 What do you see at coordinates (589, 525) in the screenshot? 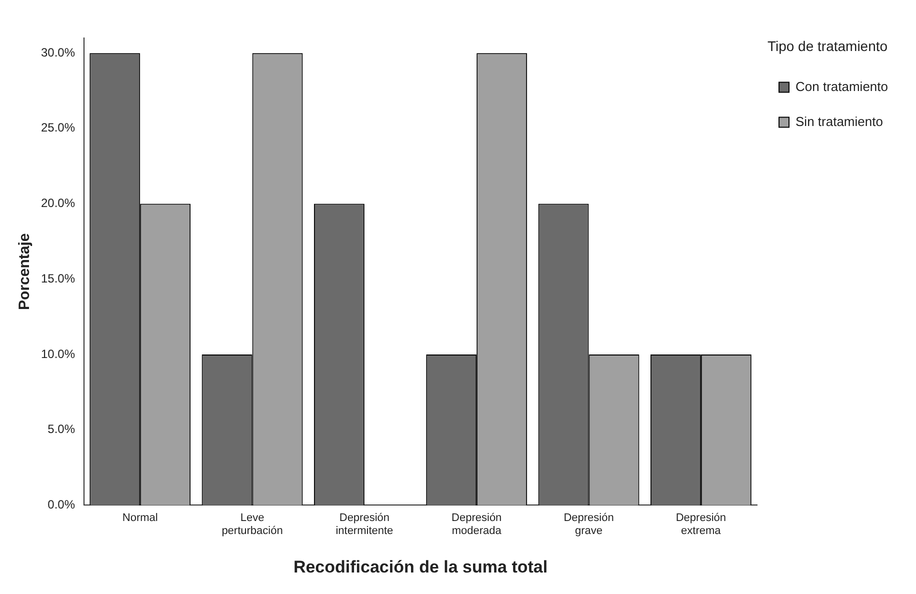
I see `x-tick-label: Depresión grave` at bounding box center [589, 525].